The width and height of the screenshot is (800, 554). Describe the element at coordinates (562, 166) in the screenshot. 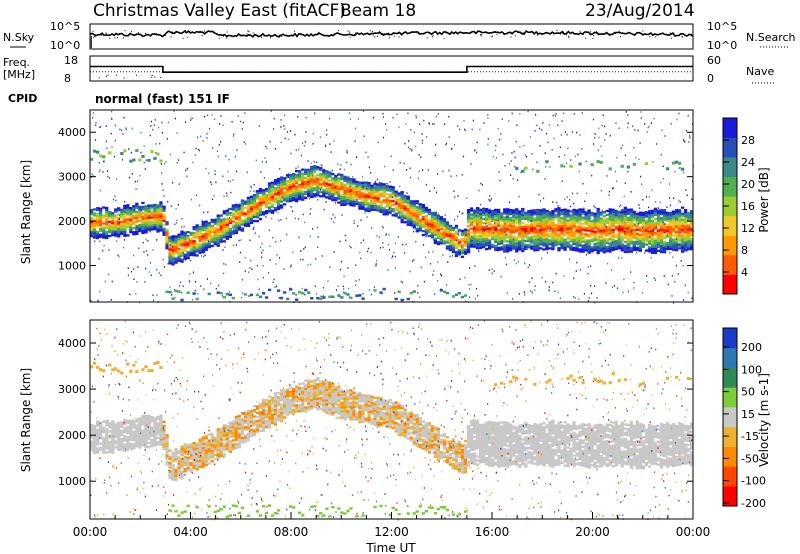

I see `power-upper-echo` at that location.